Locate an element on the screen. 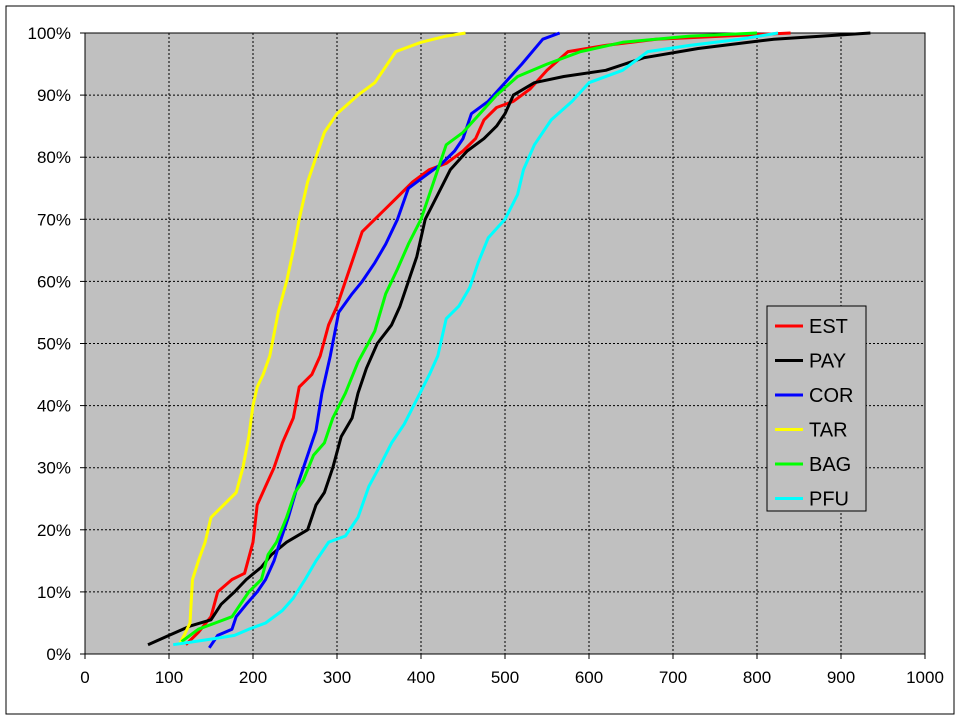  legend-label-pay: PAY is located at coordinates (827, 362).